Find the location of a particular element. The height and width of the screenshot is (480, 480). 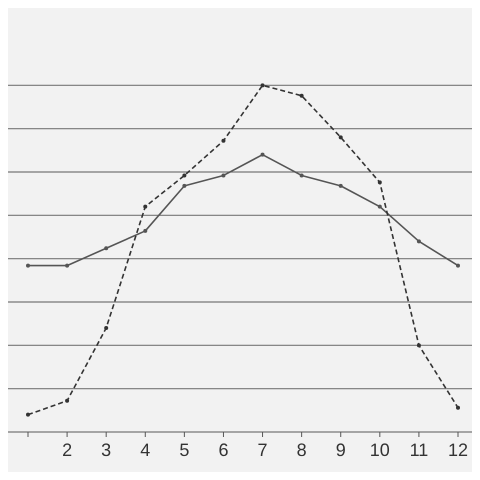

x-tick-label: 7 is located at coordinates (263, 450).